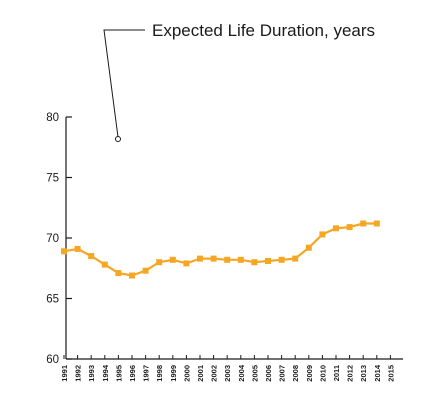  What do you see at coordinates (146, 373) in the screenshot?
I see `x-tick-label: 1997` at bounding box center [146, 373].